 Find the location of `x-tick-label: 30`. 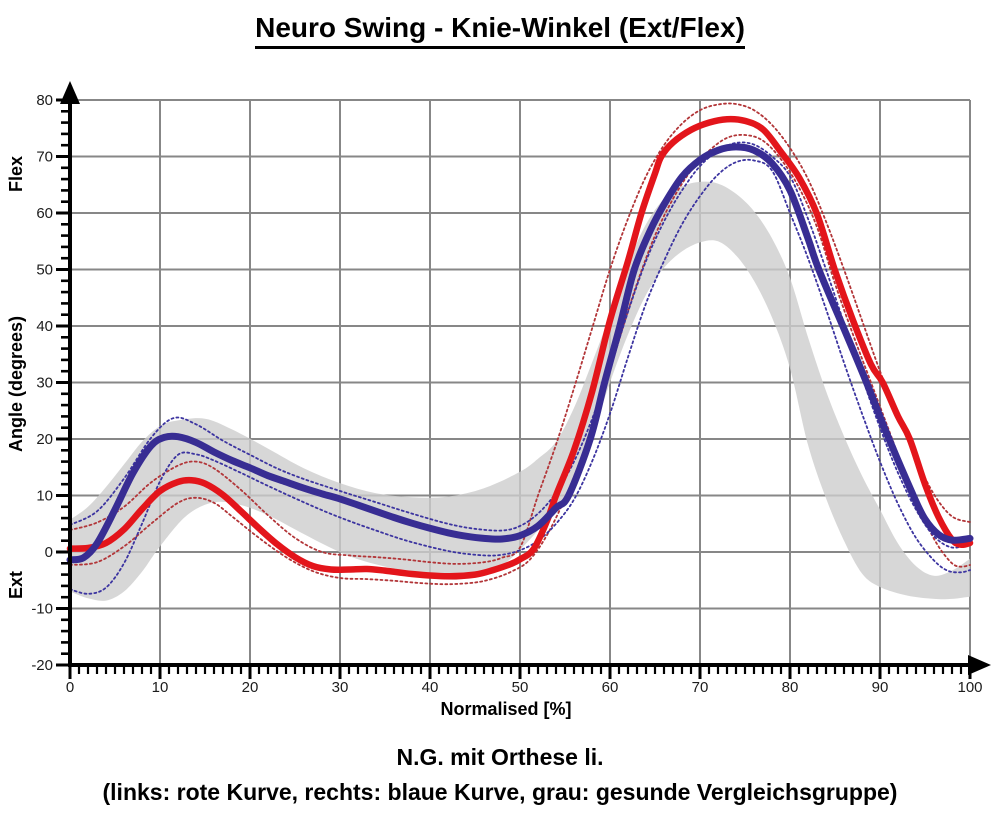

x-tick-label: 30 is located at coordinates (340, 687).